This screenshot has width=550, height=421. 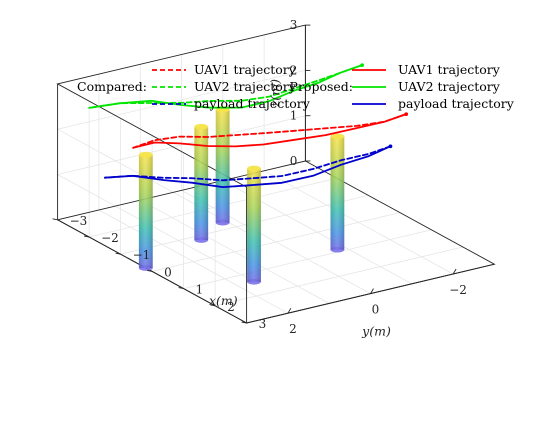 I want to click on x-tick-label: −2, so click(x=110, y=238).